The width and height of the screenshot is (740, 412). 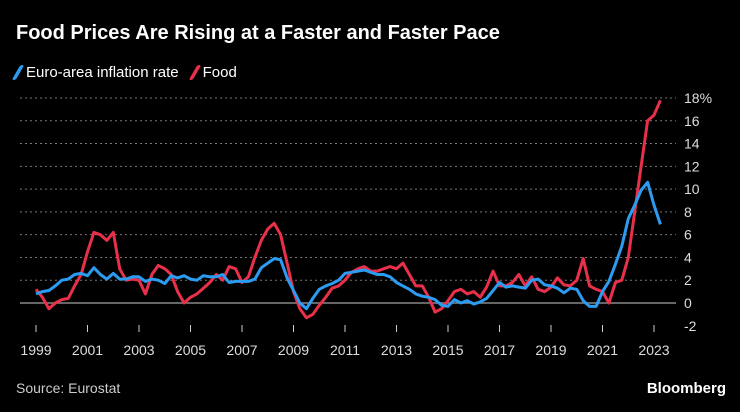 What do you see at coordinates (138, 350) in the screenshot?
I see `x-tick-label: 2003` at bounding box center [138, 350].